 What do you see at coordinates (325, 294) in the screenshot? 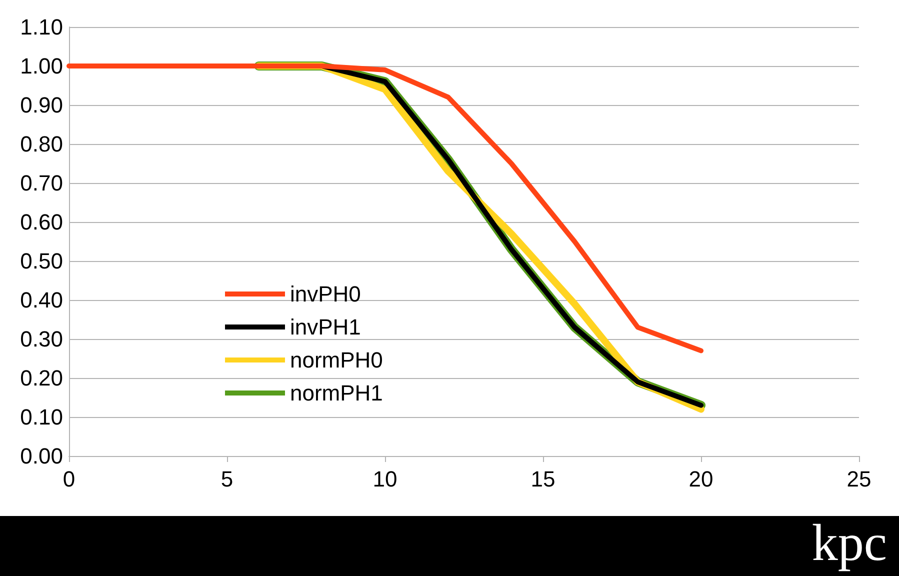
I see `legend-label: invPH0` at bounding box center [325, 294].